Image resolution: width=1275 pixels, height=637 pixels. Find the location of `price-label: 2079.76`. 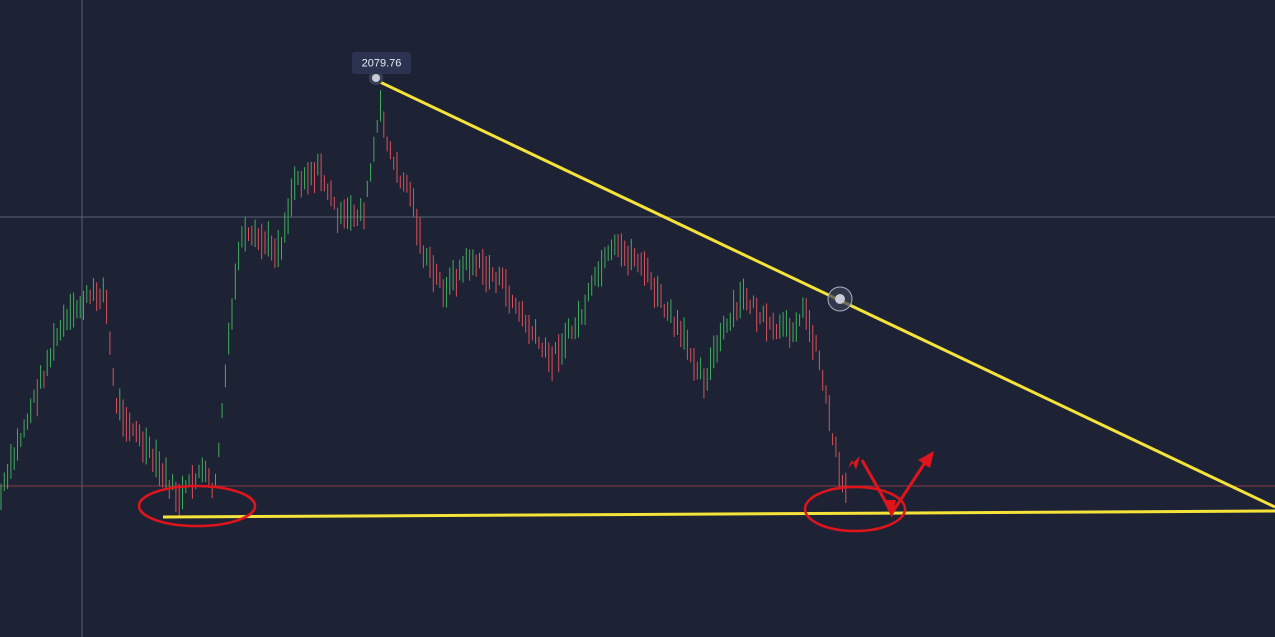

price-label: 2079.76 is located at coordinates (382, 63).